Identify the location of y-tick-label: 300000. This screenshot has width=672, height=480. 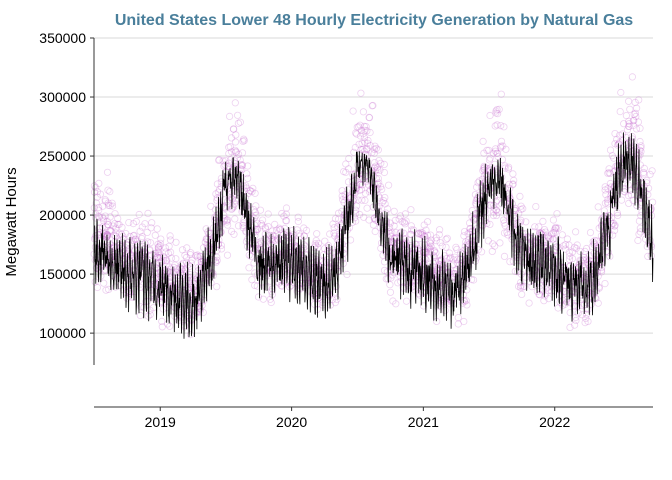
(62, 97).